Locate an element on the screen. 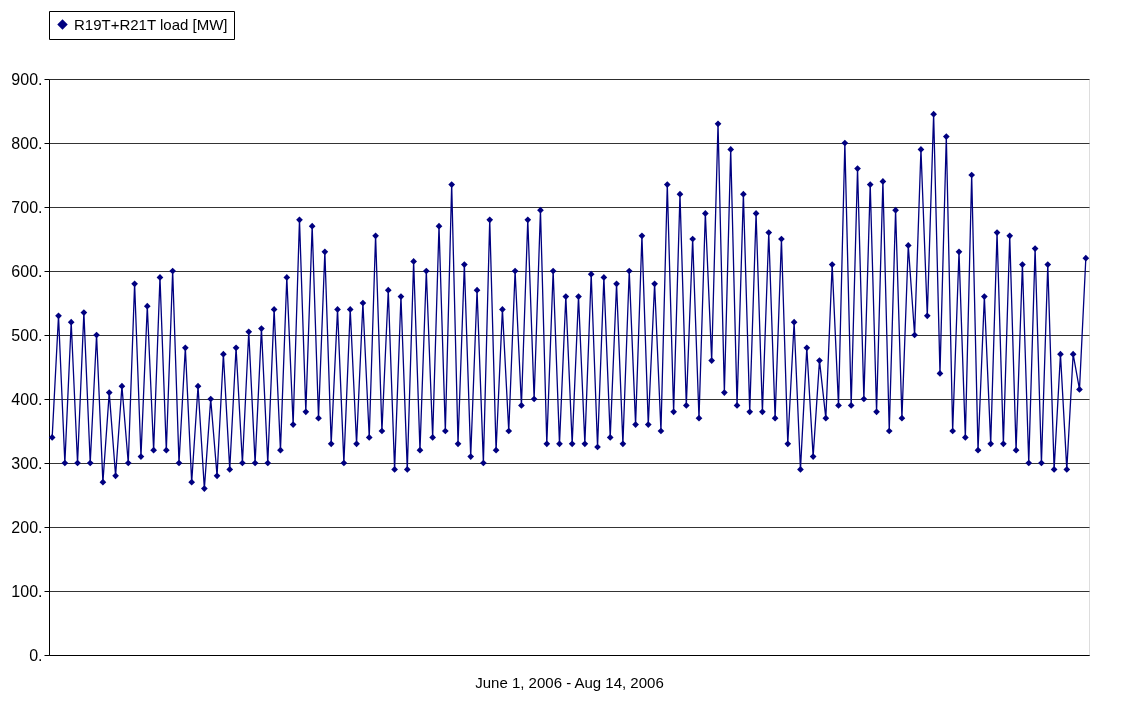  legend-label: R19T+R21T load [MW] is located at coordinates (151, 24).